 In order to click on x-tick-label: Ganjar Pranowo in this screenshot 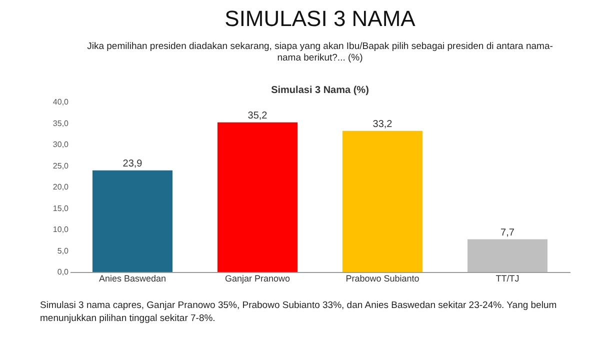, I will do `click(257, 279)`.